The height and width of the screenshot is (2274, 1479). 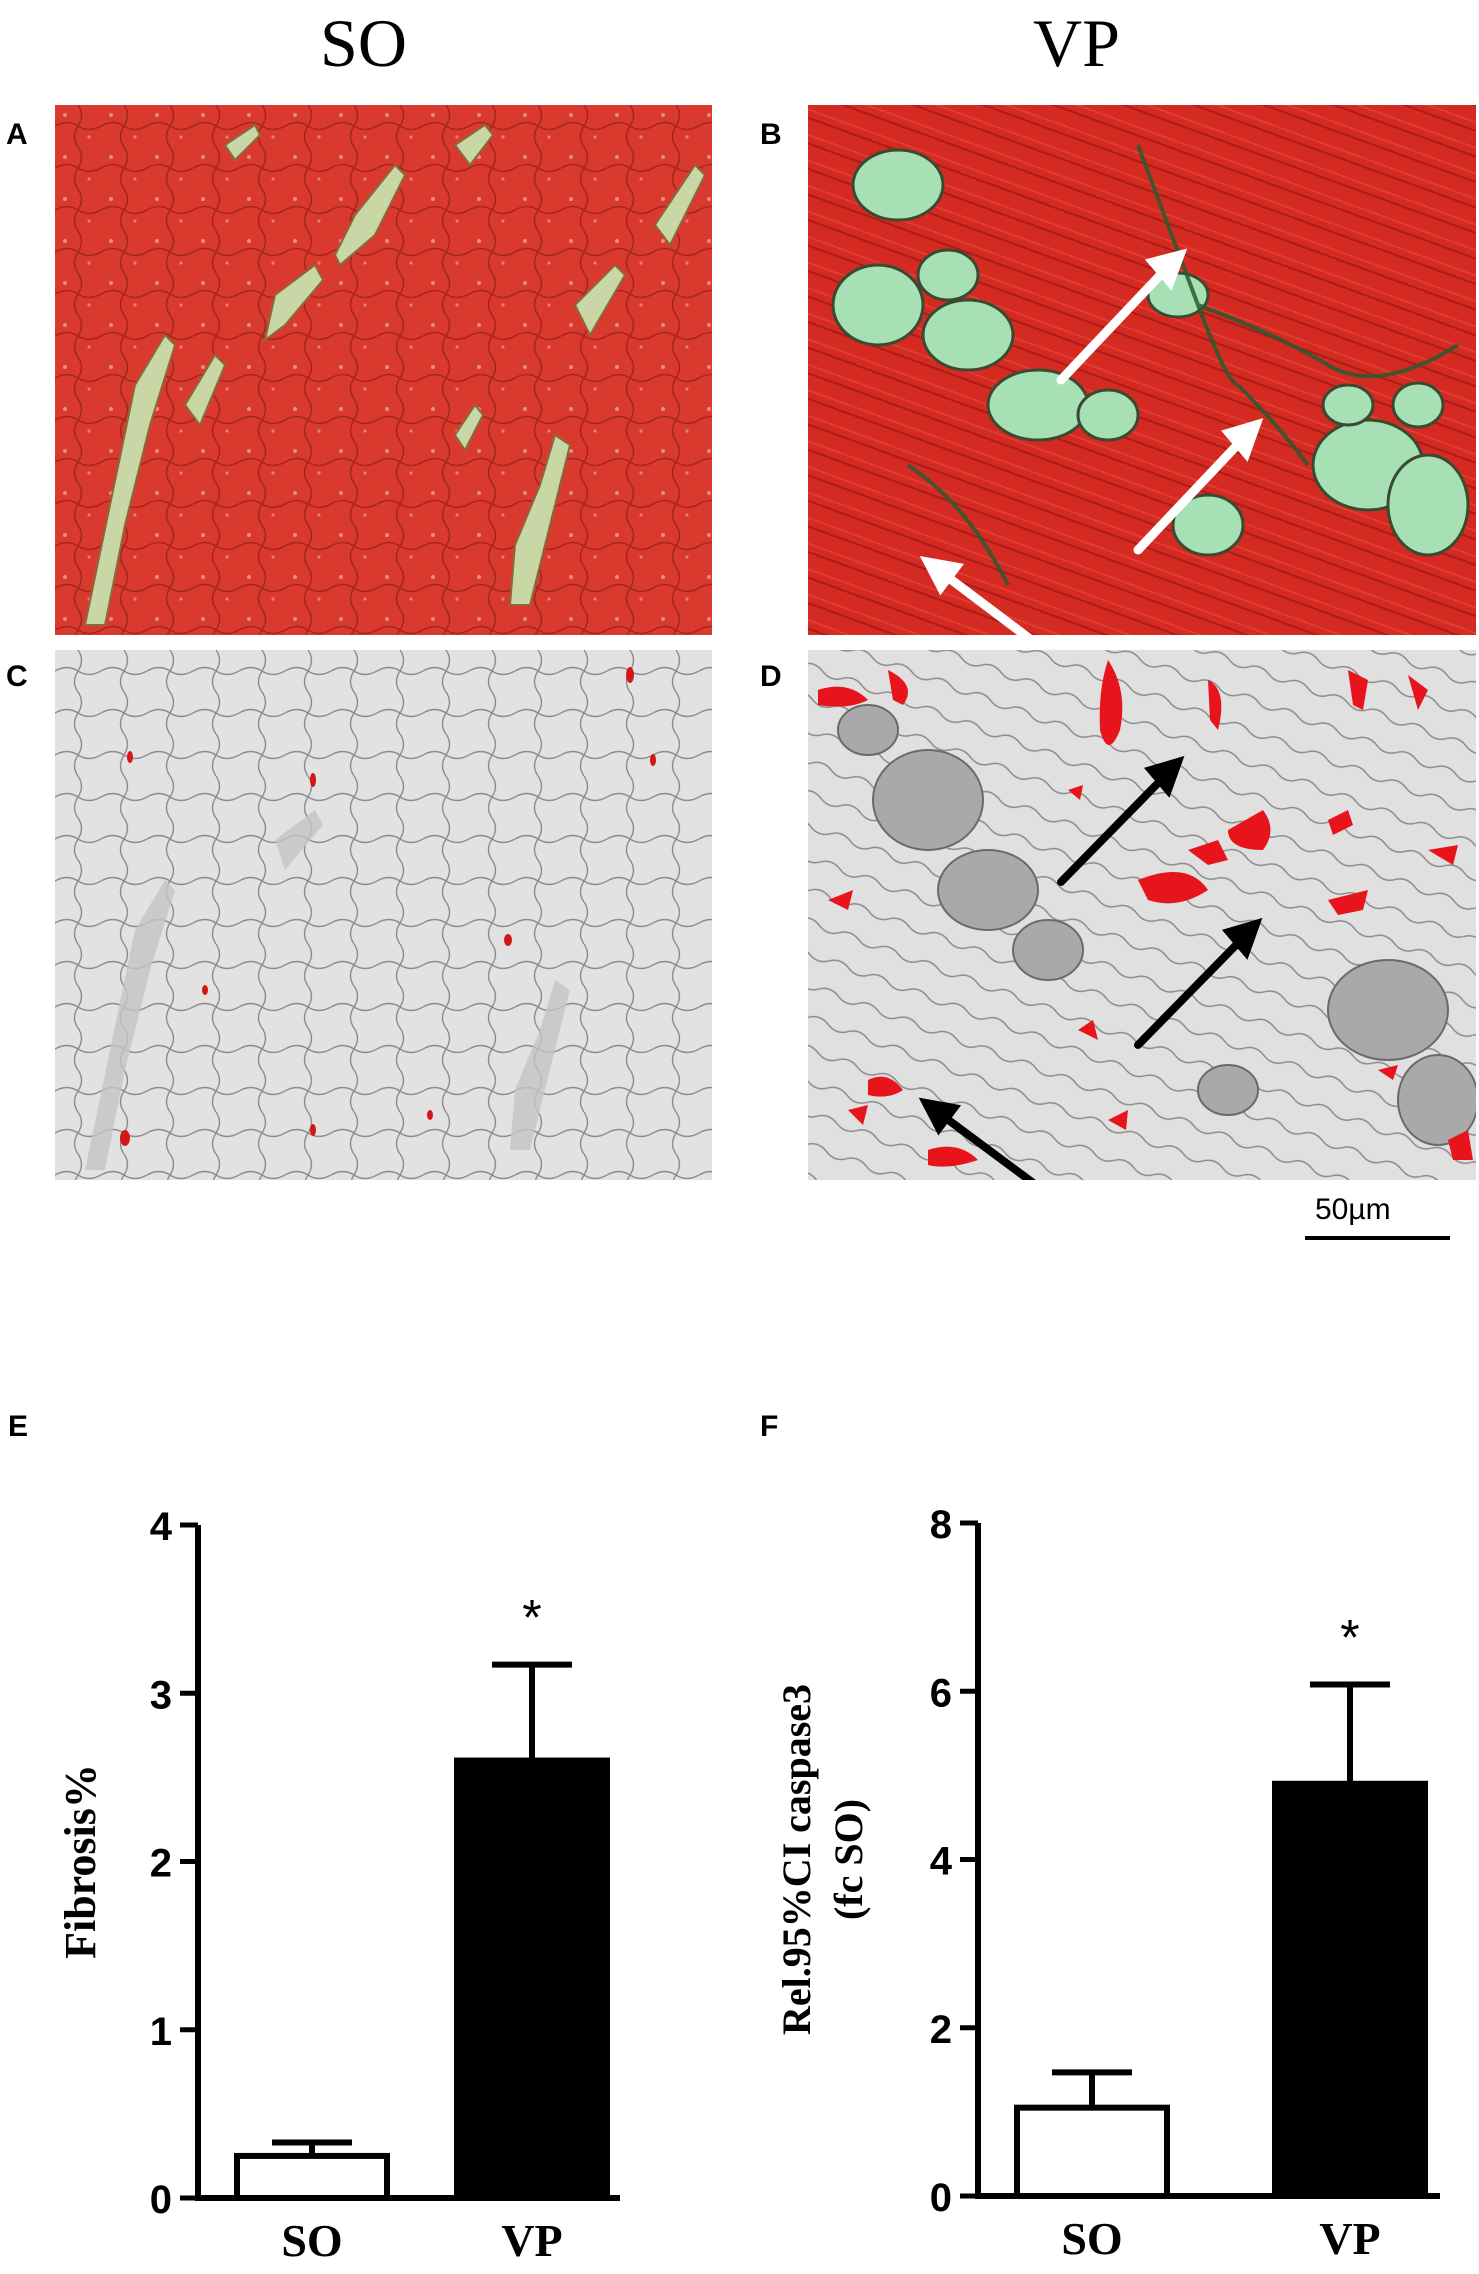 What do you see at coordinates (17, 676) in the screenshot?
I see `panel-label-c: C` at bounding box center [17, 676].